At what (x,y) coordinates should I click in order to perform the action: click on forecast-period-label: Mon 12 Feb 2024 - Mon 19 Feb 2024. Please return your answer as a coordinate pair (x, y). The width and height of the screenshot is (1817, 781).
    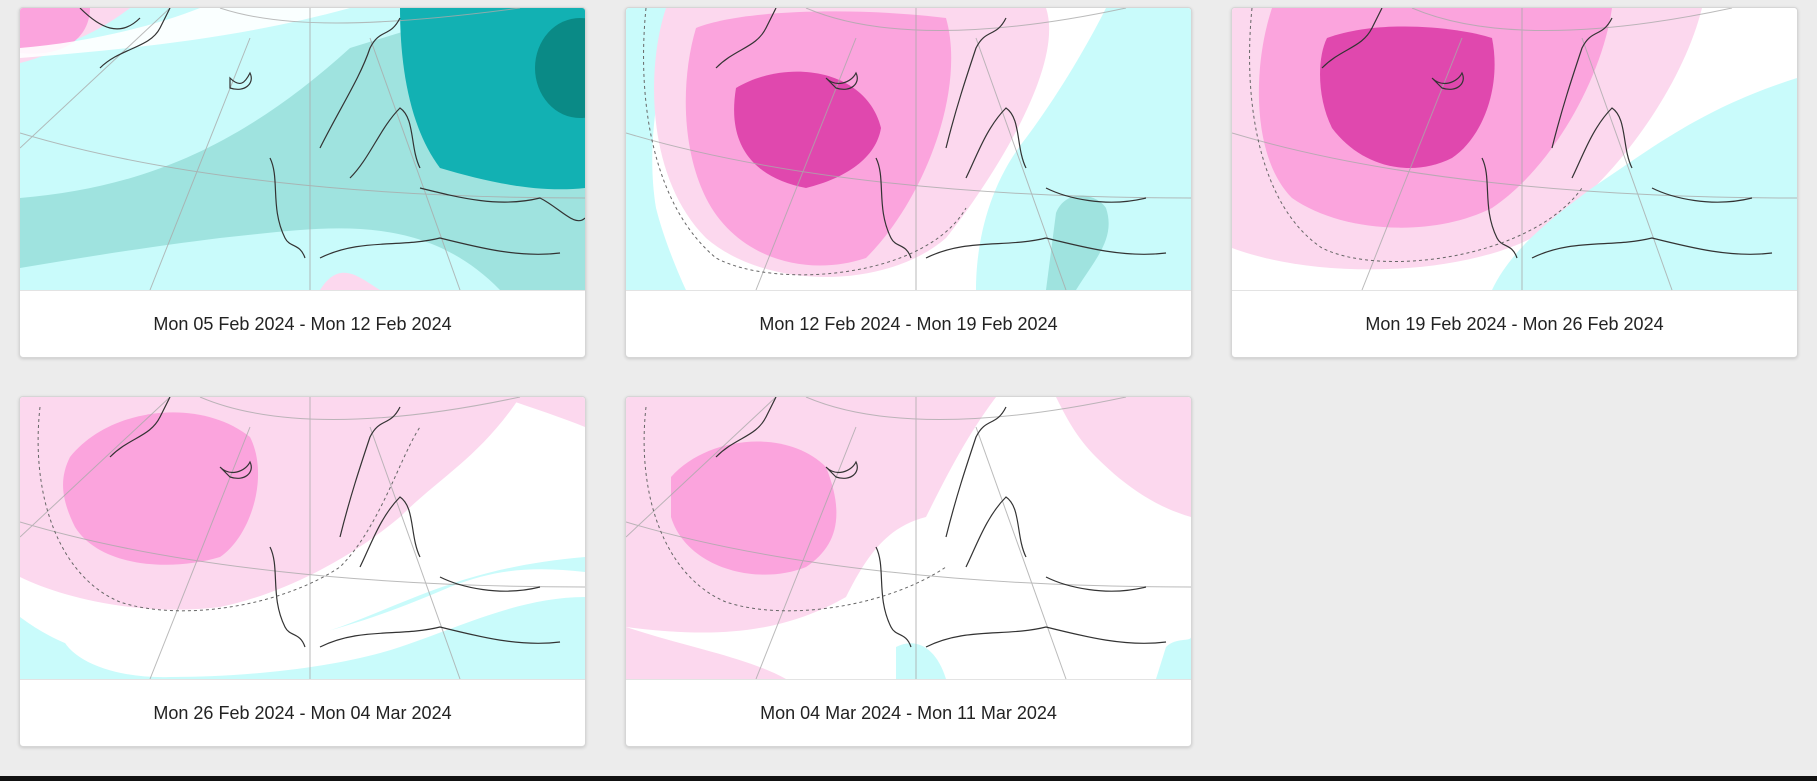
    Looking at the image, I should click on (908, 323).